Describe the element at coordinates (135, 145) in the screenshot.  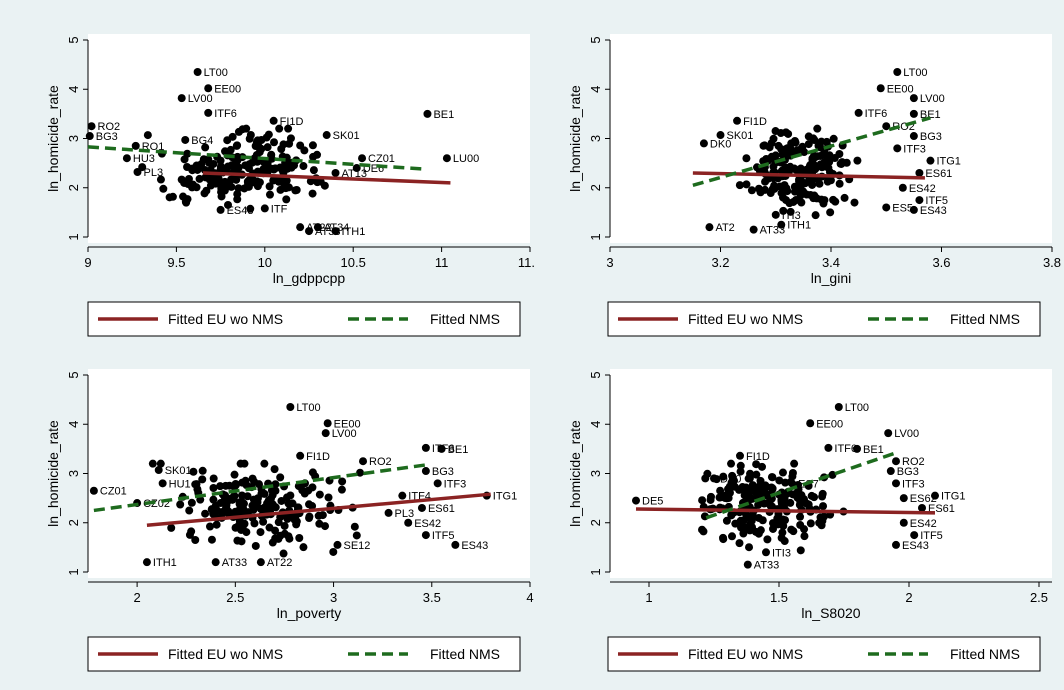
I see `data-point-ro1` at that location.